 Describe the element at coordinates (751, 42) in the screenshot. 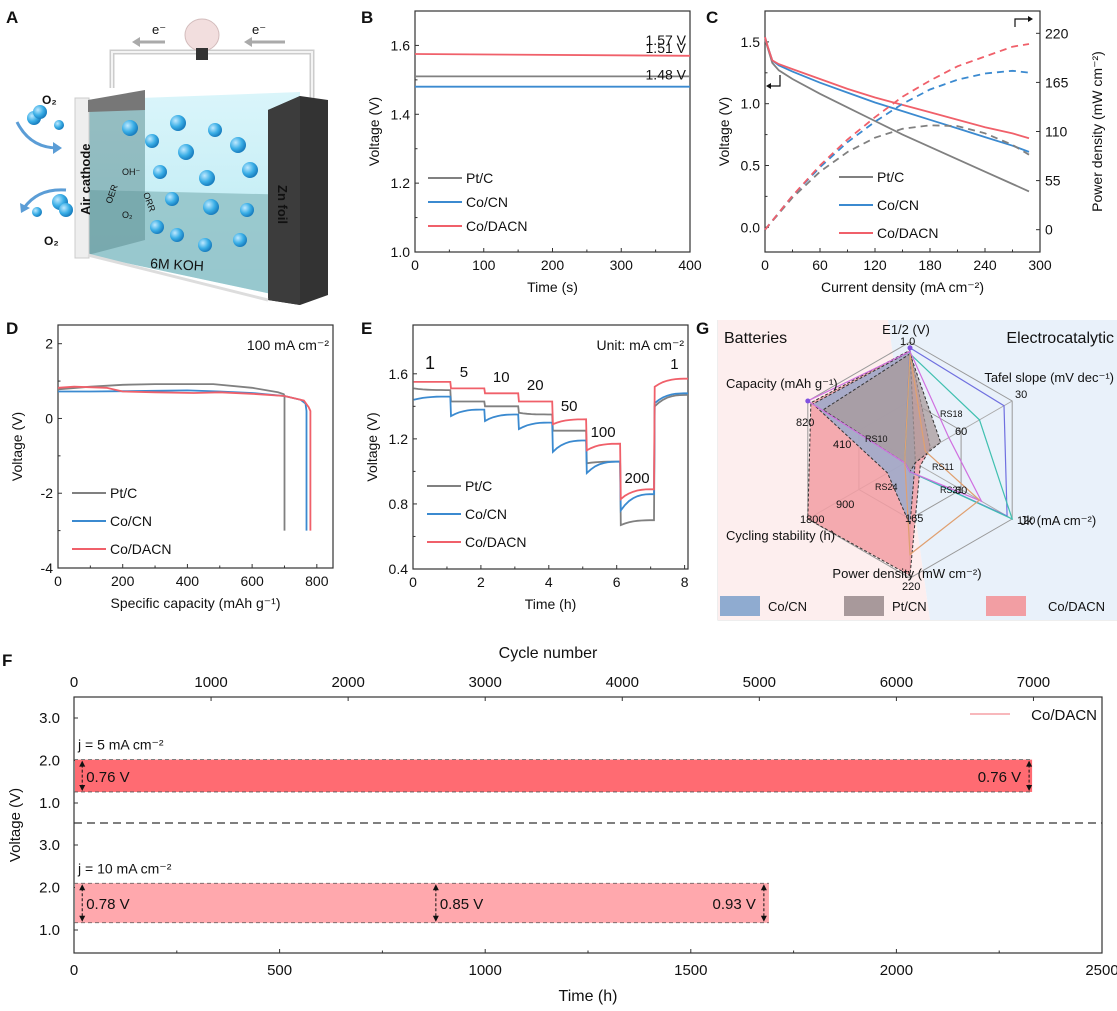

I see `y-tick-label: 1.5` at that location.